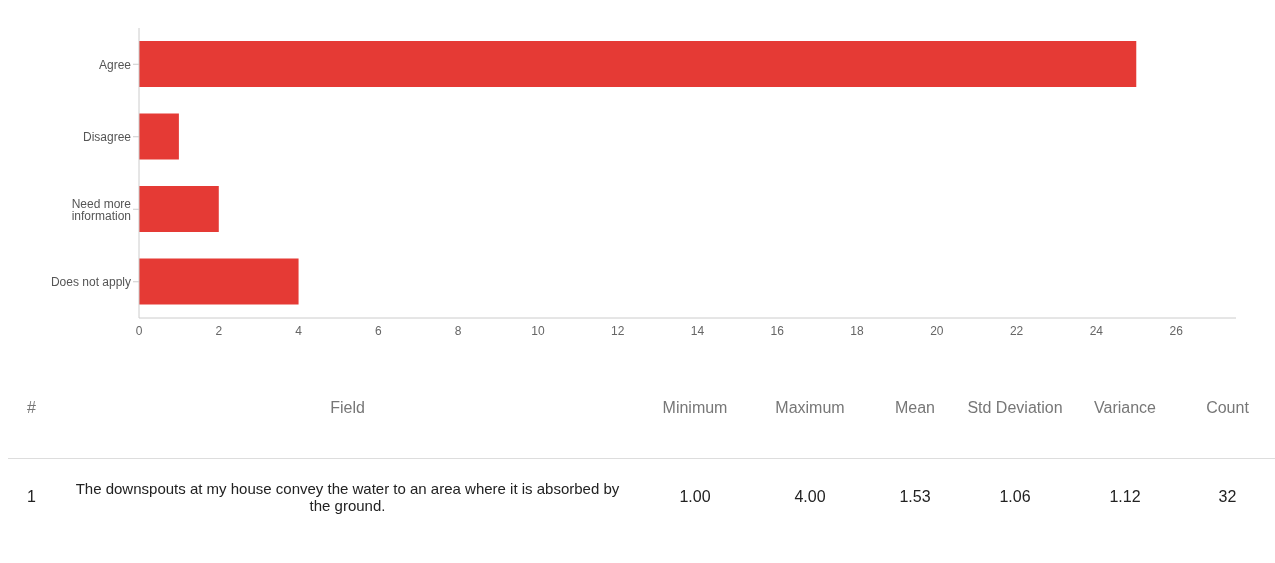  Describe the element at coordinates (1125, 408) in the screenshot. I see `text: Variance` at that location.